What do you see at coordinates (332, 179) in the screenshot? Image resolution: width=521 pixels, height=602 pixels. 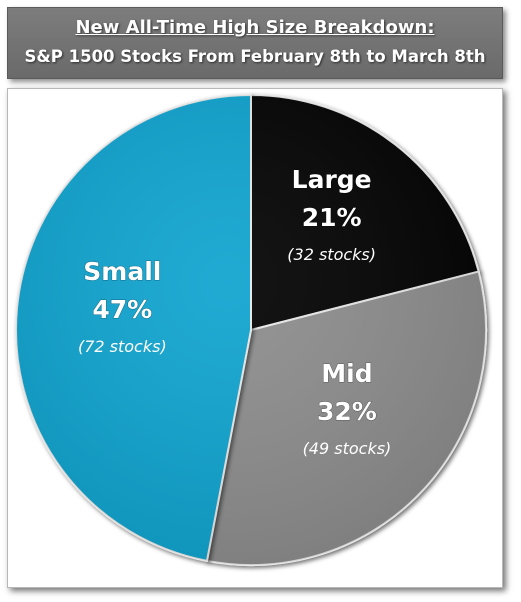 I see `slice-label-name-large: Large` at bounding box center [332, 179].